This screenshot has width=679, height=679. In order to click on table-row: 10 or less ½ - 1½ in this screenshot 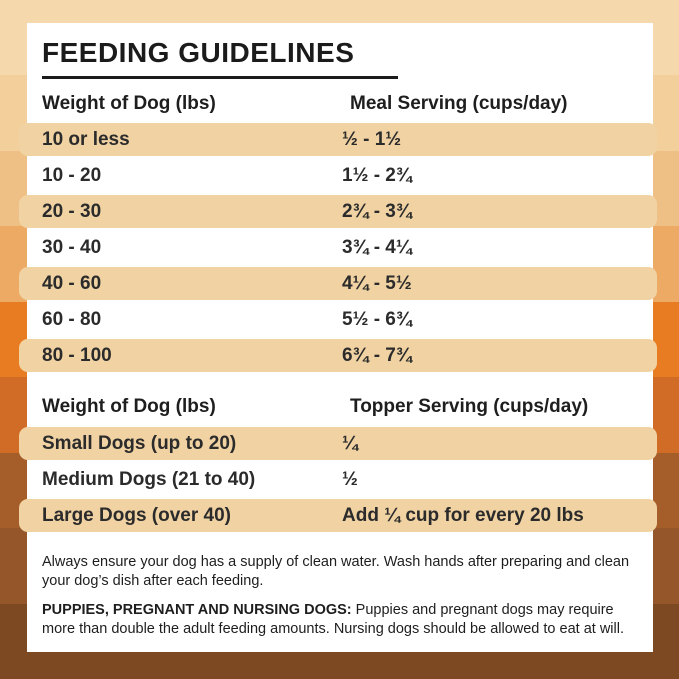, I will do `click(338, 139)`.